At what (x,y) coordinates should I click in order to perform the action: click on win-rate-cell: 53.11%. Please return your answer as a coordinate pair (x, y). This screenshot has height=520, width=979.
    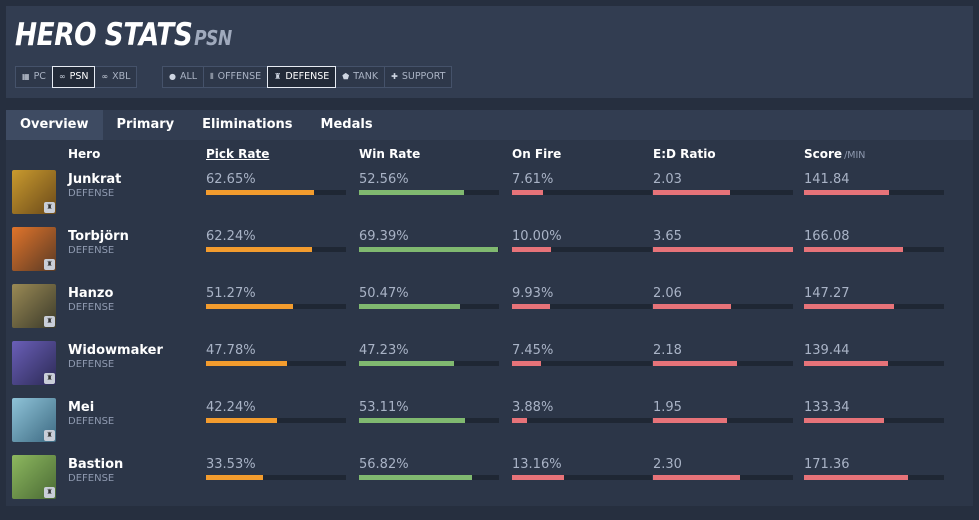
    Looking at the image, I should click on (429, 418).